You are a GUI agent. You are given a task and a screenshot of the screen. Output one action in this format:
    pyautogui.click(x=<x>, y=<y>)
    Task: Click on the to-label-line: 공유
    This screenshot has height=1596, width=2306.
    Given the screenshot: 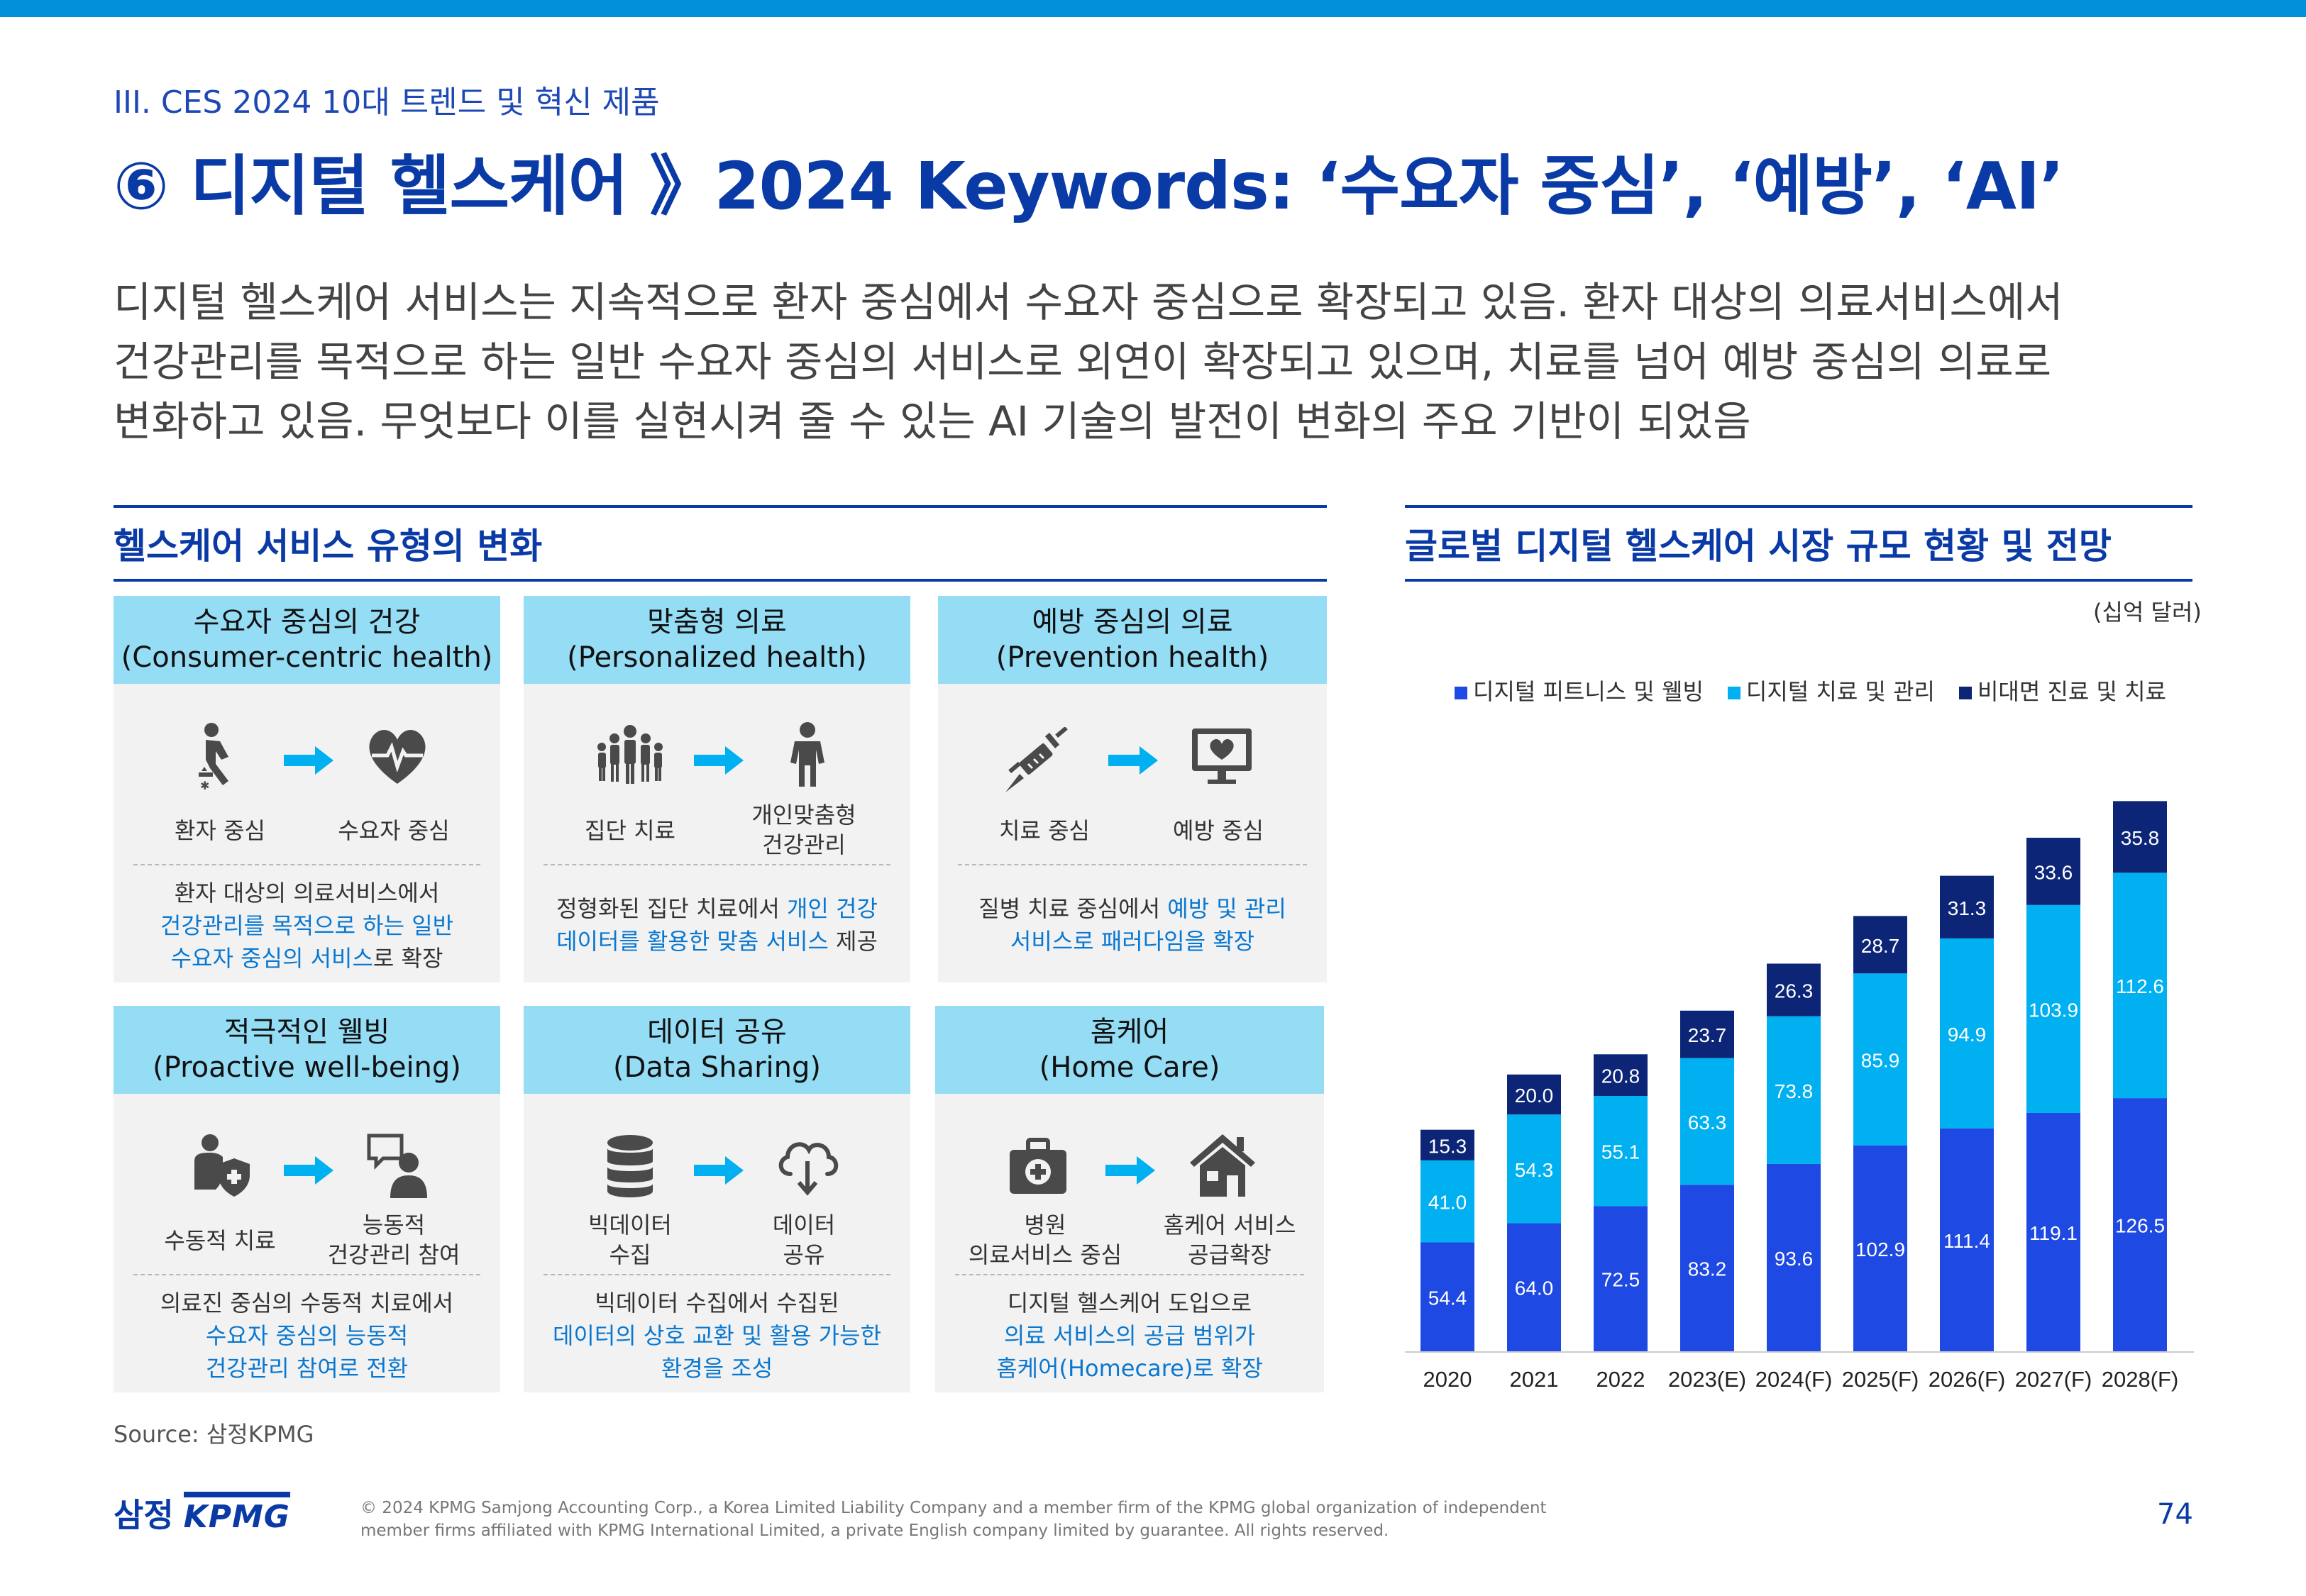 What is the action you would take?
    pyautogui.click(x=804, y=1254)
    